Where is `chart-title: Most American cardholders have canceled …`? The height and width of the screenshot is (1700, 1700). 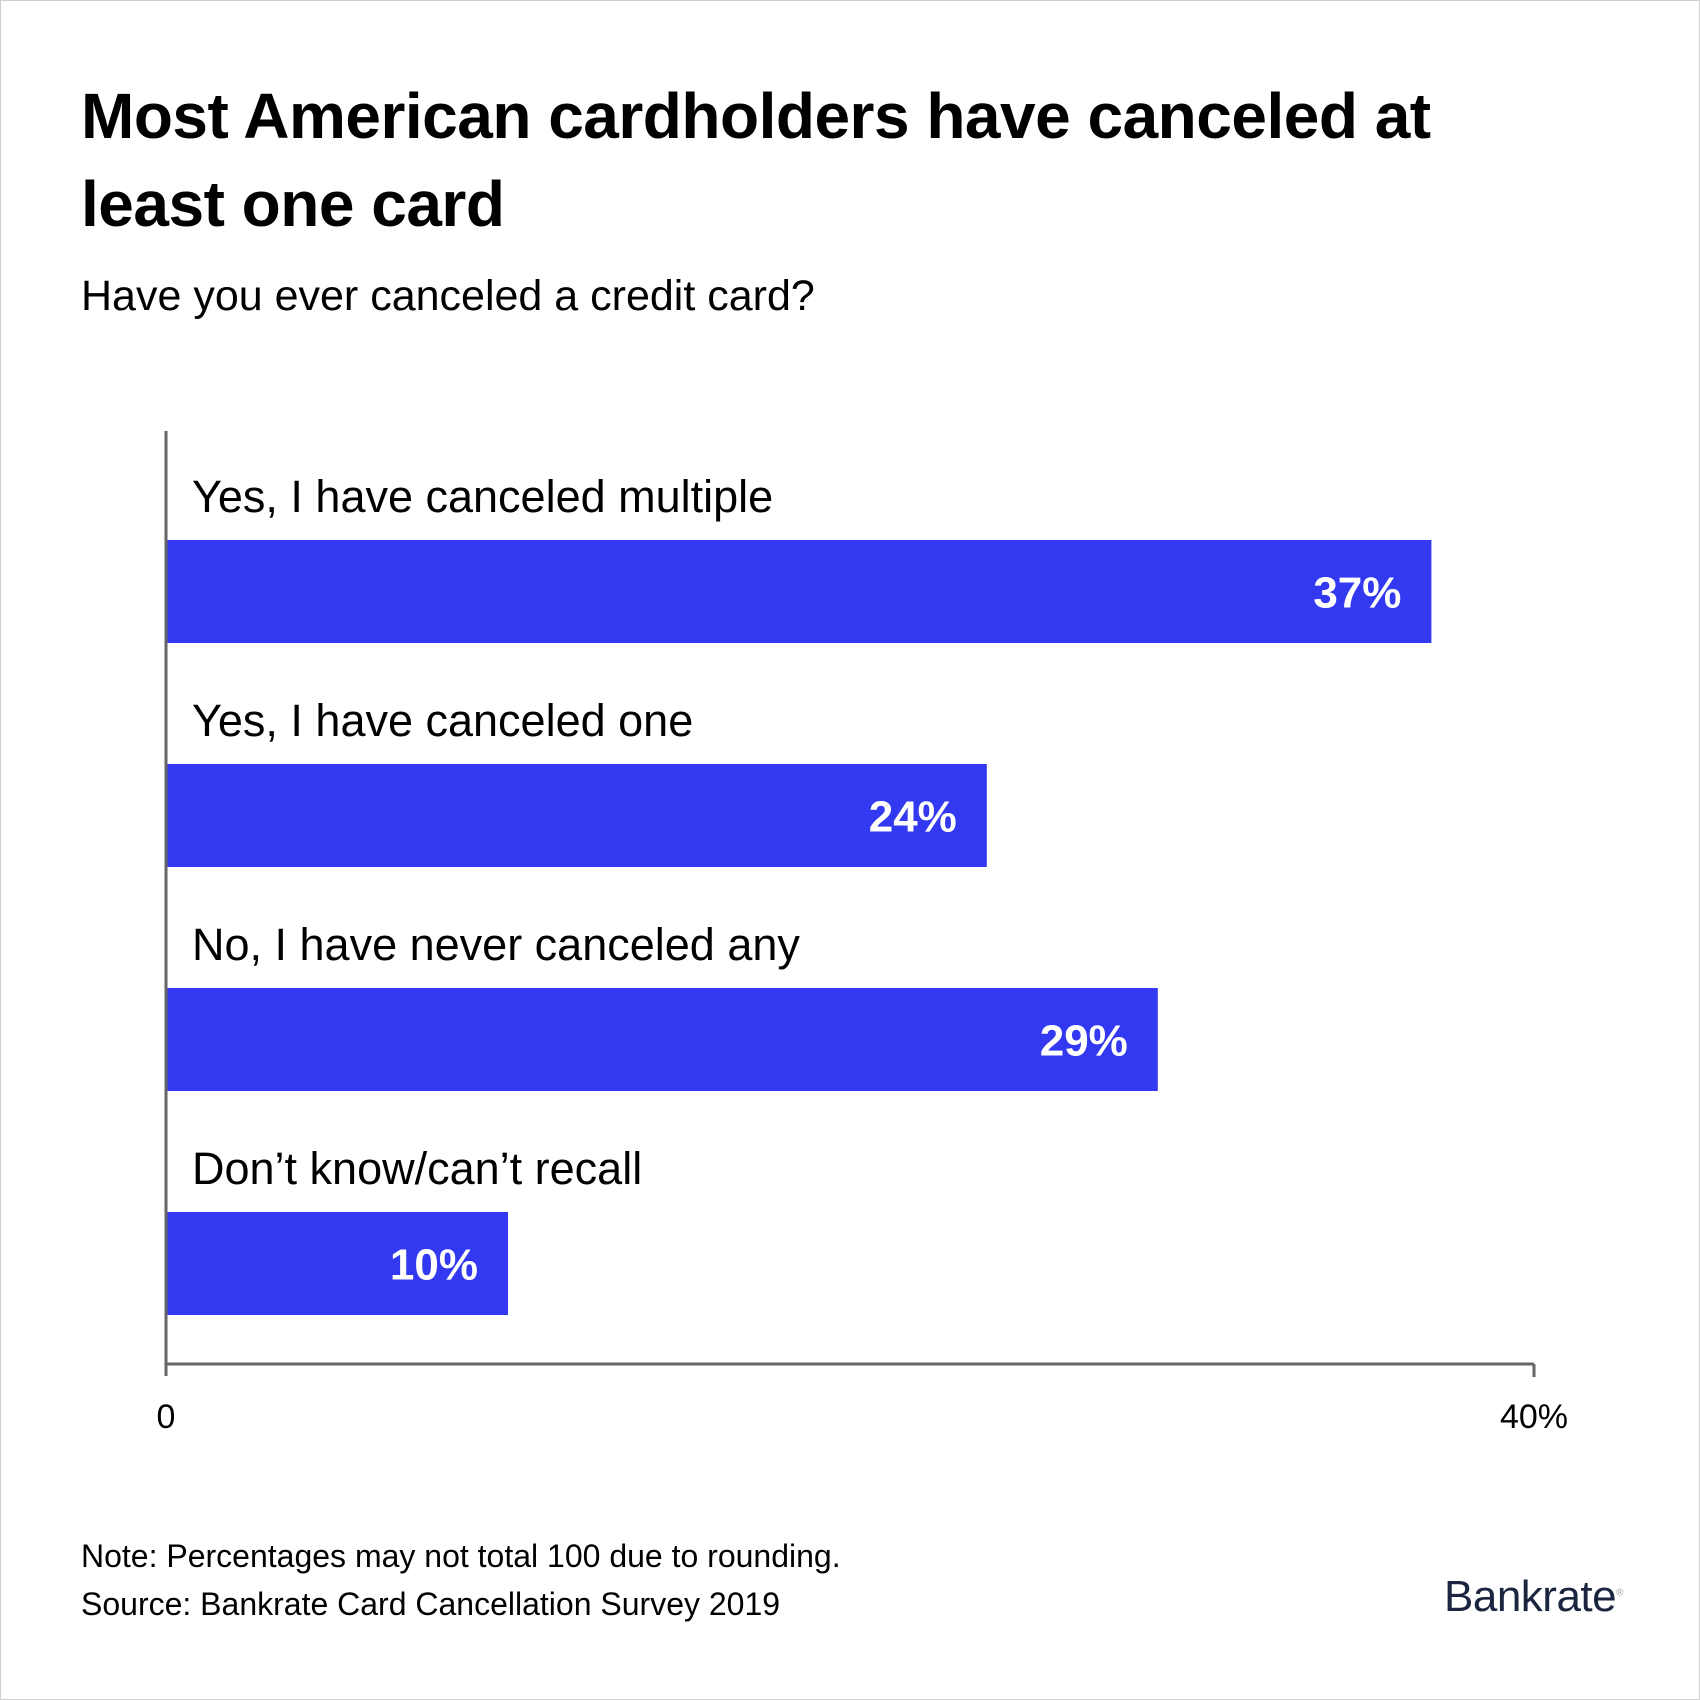 chart-title: Most American cardholders have canceled … is located at coordinates (756, 160).